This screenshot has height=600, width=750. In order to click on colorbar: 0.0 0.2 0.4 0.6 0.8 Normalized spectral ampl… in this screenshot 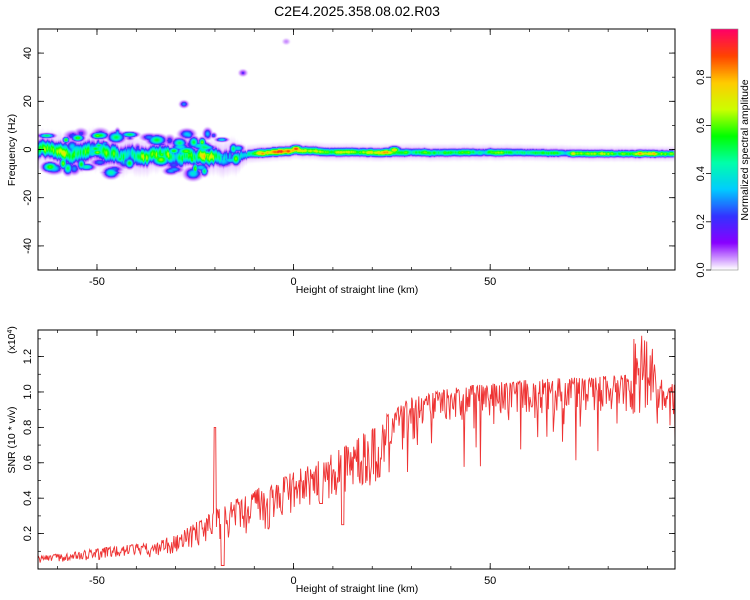, I will do `click(722, 153)`.